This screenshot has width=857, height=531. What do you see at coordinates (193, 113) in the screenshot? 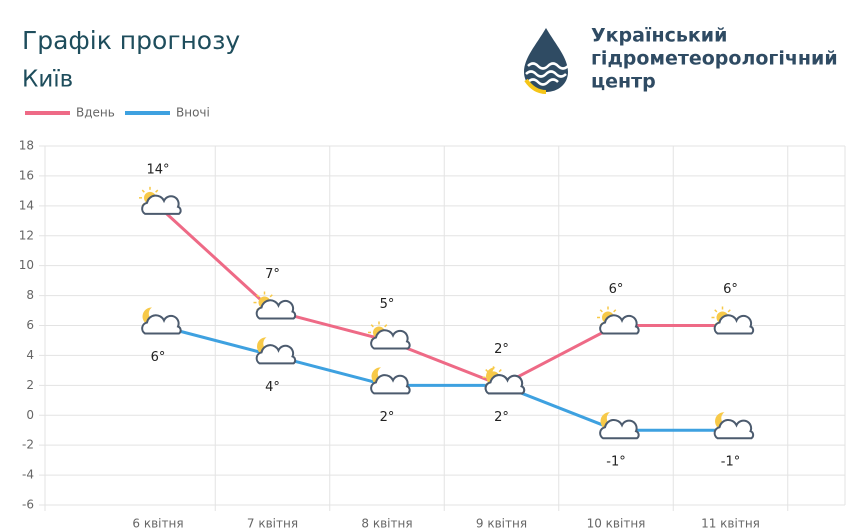
I see `legend-label: Вночі` at bounding box center [193, 113].